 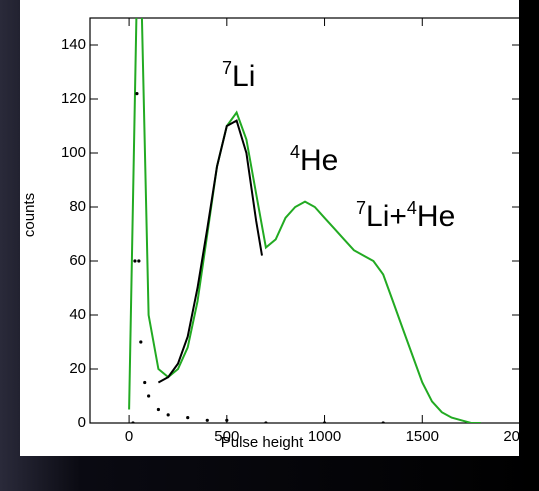 I want to click on x-tick-label: 0, so click(x=129, y=436).